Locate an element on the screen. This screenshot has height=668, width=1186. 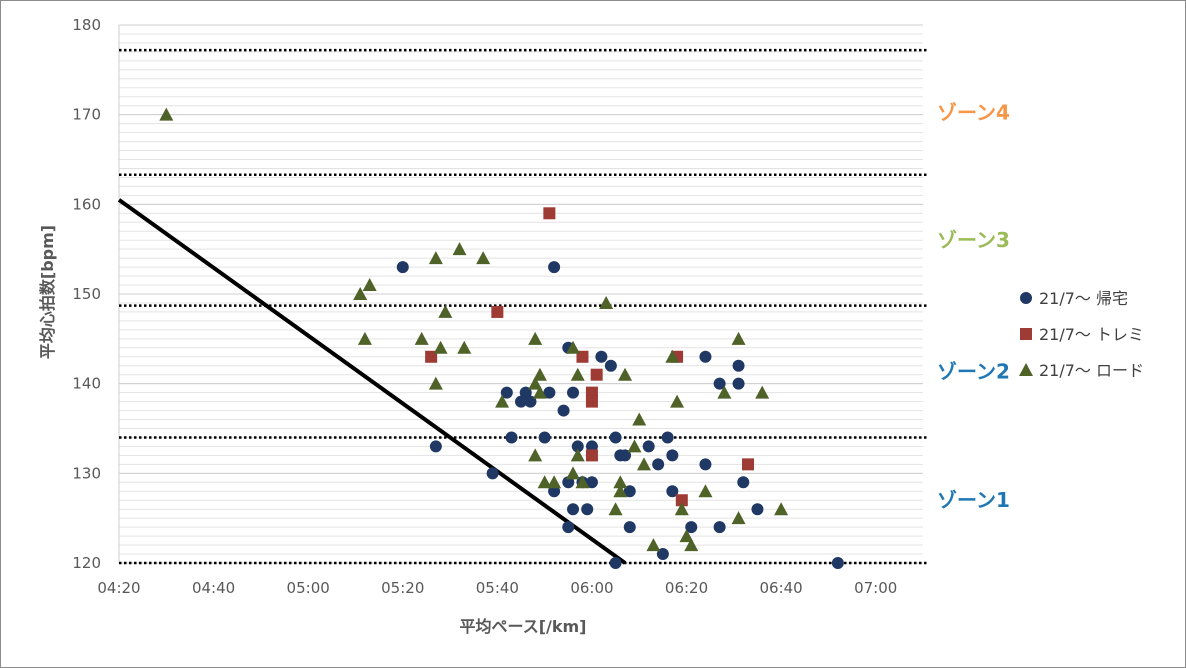
y-tick-label: 150 is located at coordinates (86, 294).